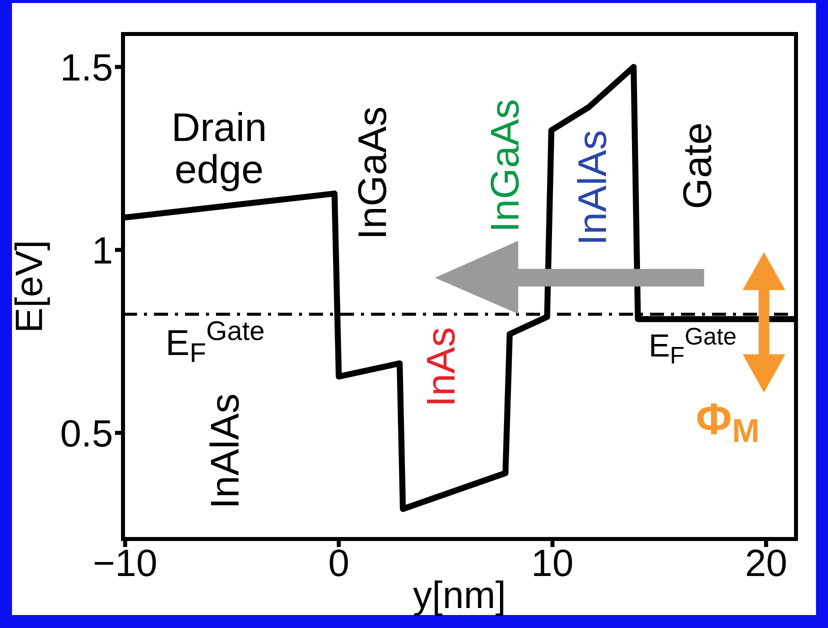 This screenshot has width=828, height=628. What do you see at coordinates (552, 563) in the screenshot?
I see `x-tick-label: 10` at bounding box center [552, 563].